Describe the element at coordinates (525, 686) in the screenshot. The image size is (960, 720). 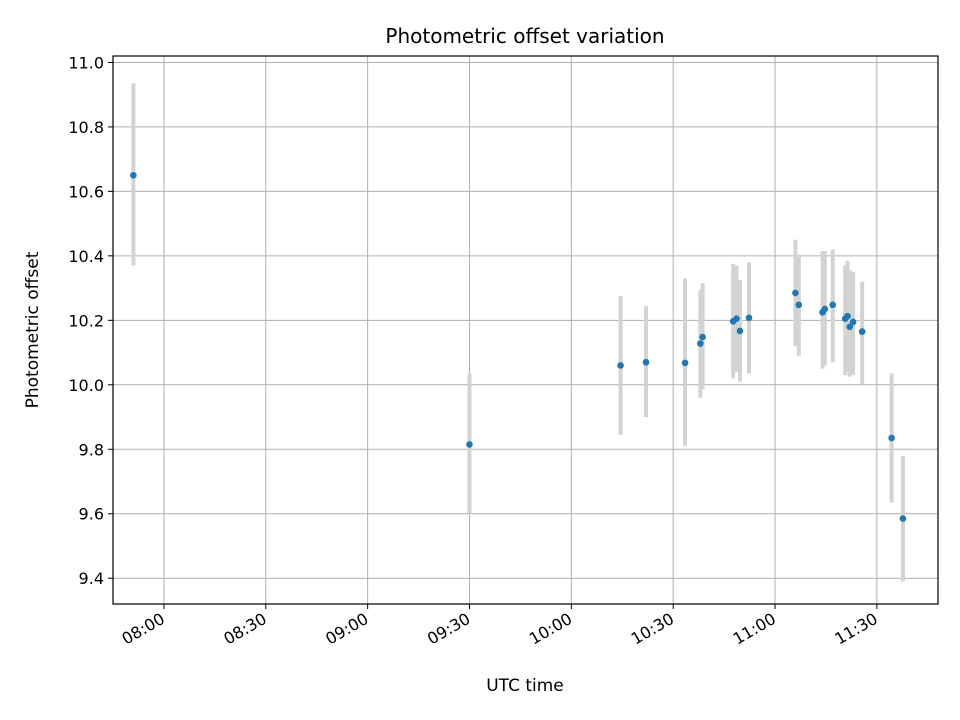
I see `x-axis-label: UTC time` at that location.